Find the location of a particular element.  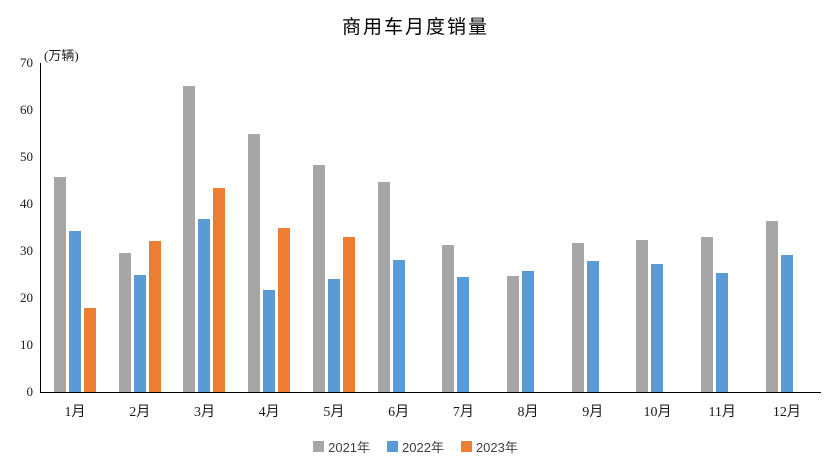

legend-label: 2022年 is located at coordinates (423, 447).